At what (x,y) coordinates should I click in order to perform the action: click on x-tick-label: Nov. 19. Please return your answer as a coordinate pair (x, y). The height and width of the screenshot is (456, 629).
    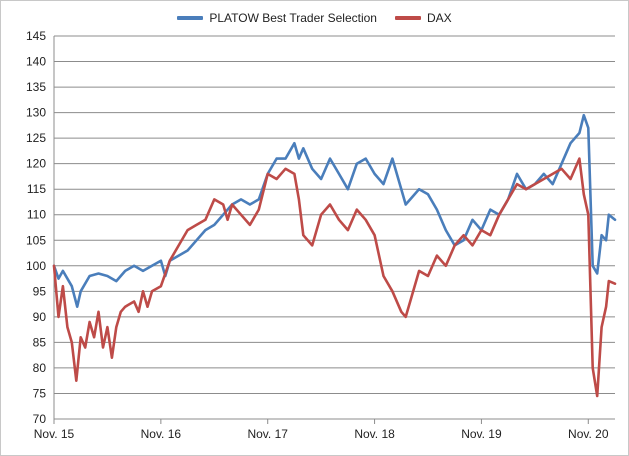
    Looking at the image, I should click on (481, 434).